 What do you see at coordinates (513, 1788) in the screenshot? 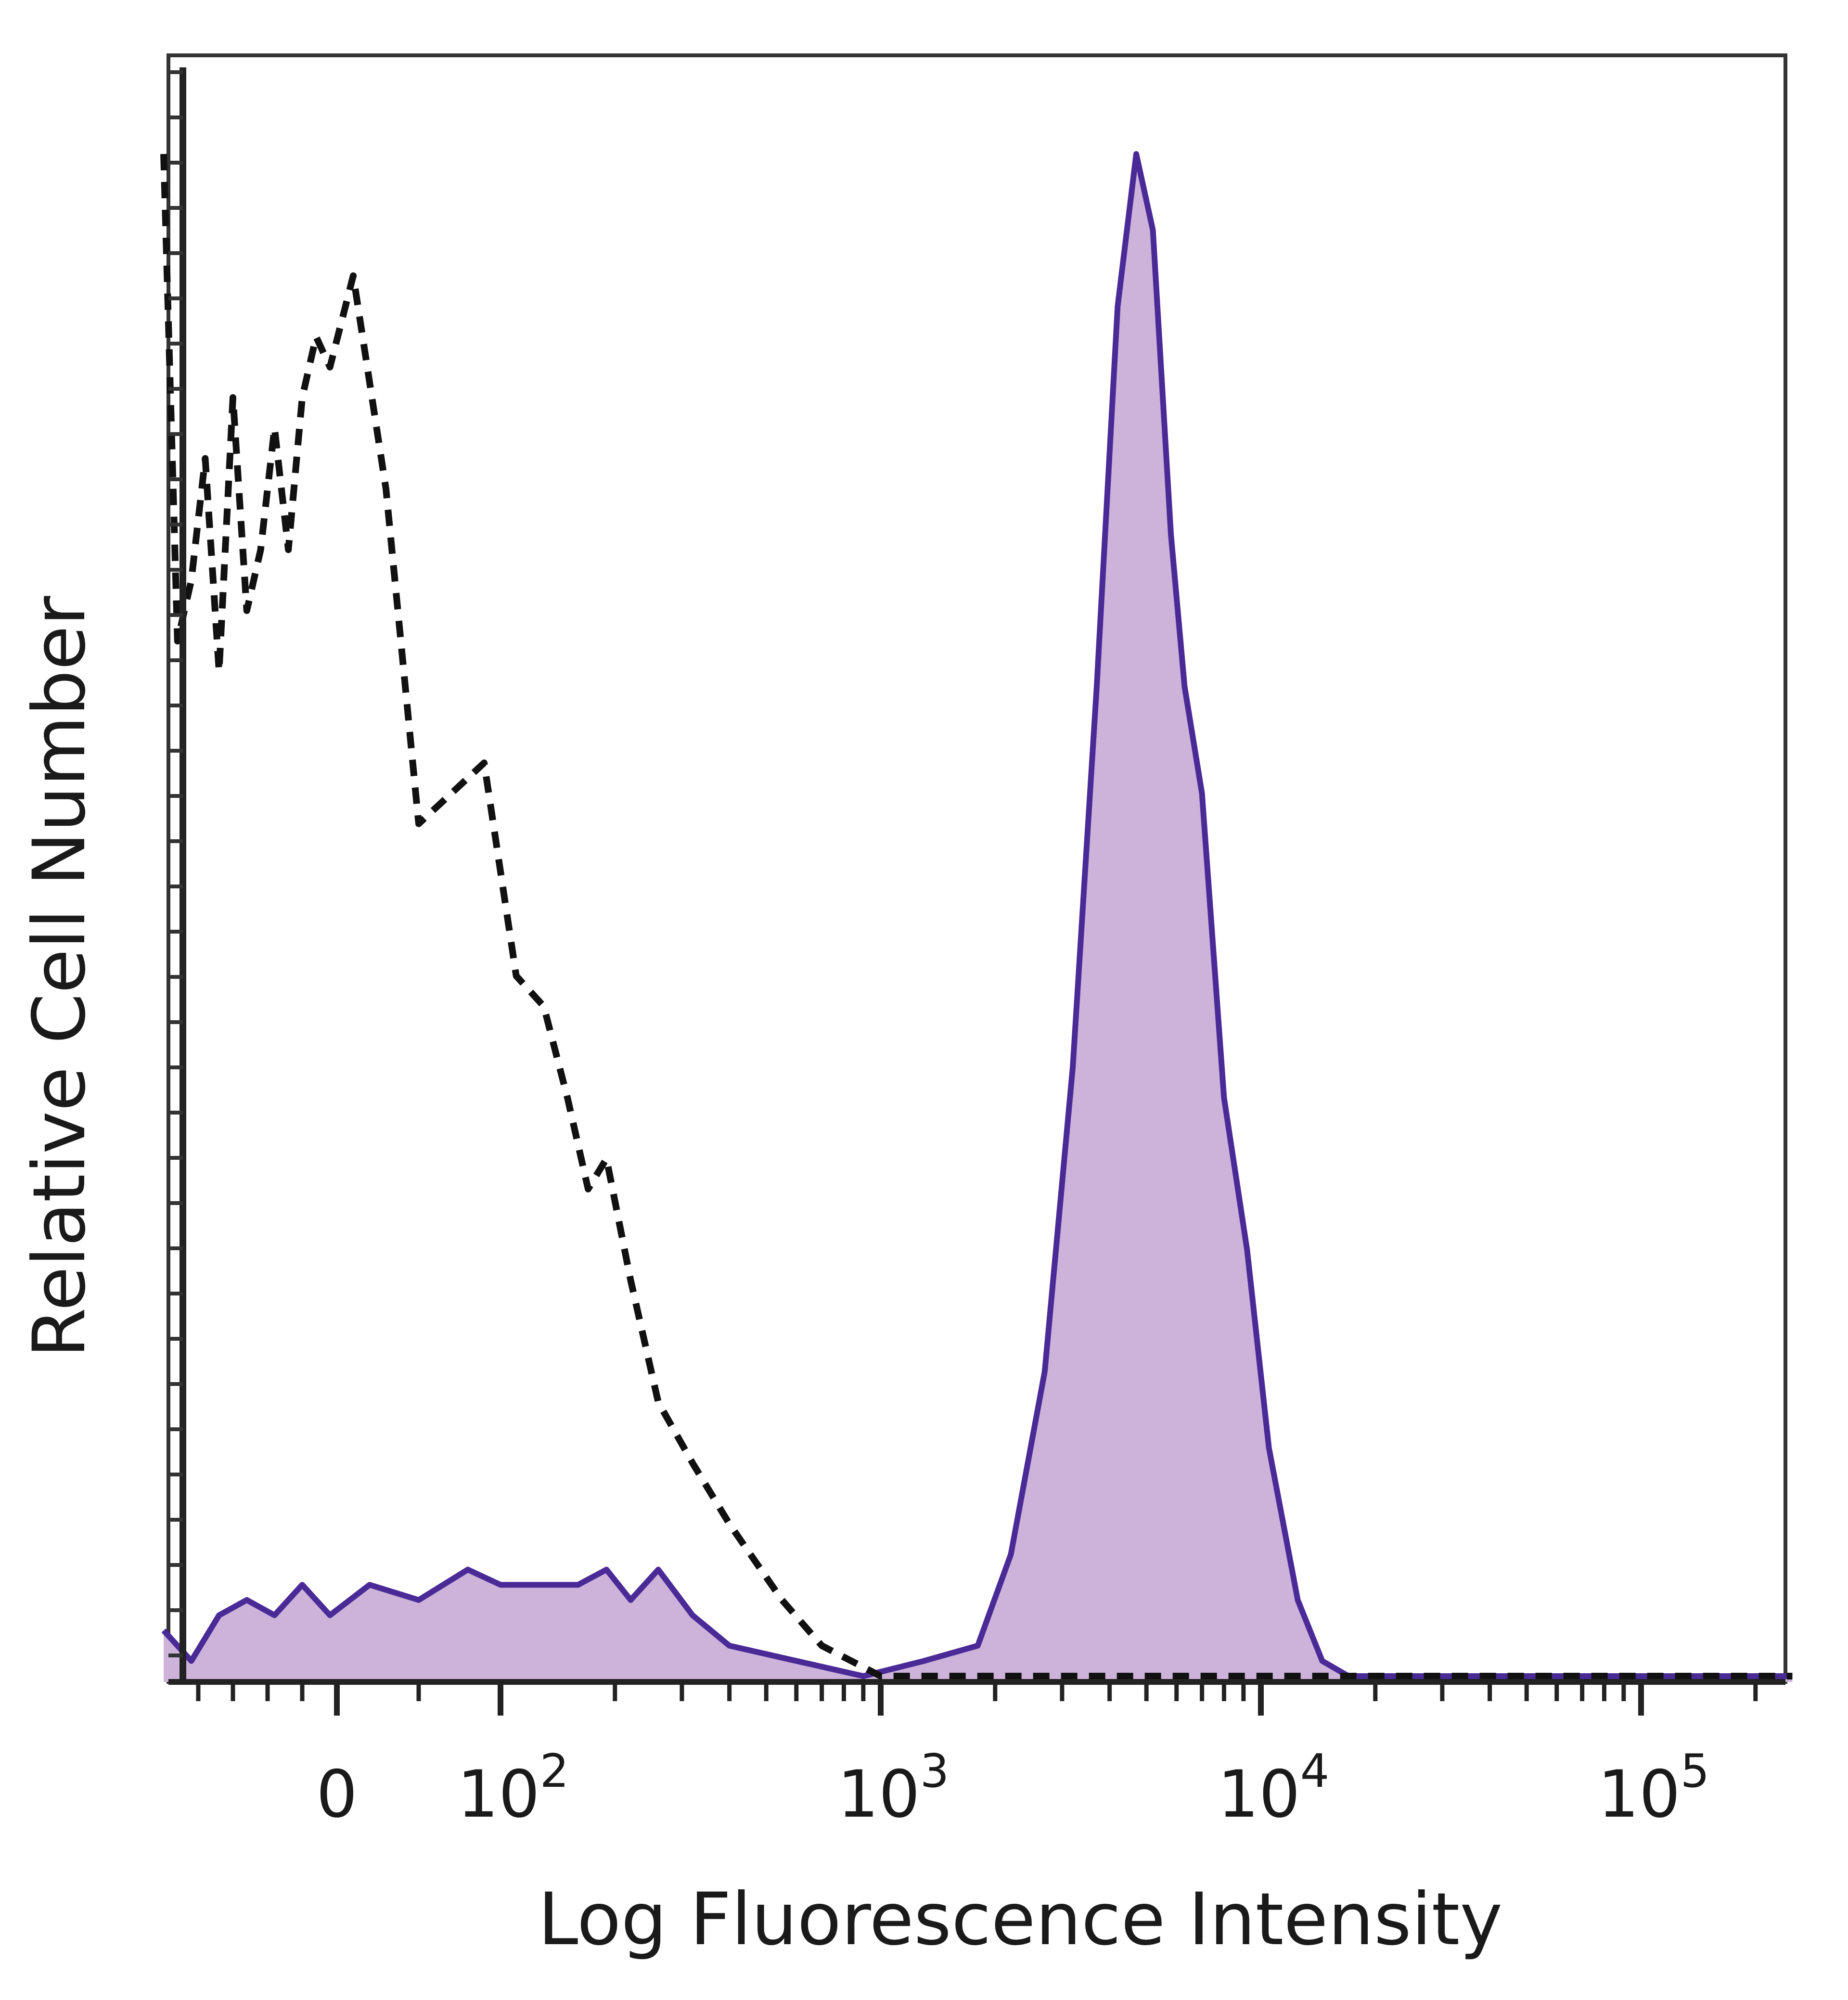
I see `x-tick-label: 10²` at bounding box center [513, 1788].